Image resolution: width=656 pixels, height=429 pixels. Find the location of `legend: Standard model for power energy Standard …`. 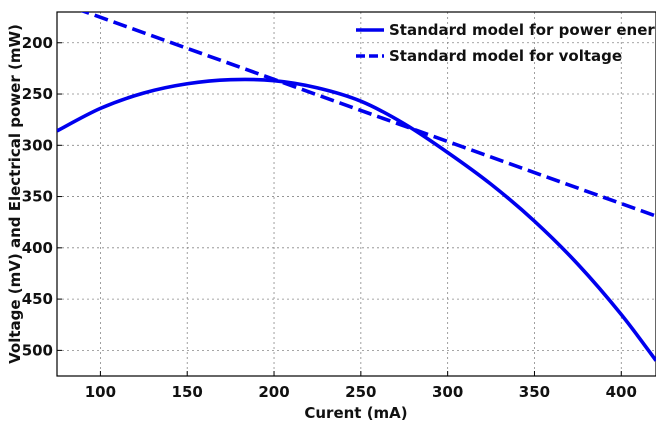

legend: Standard model for power energy Standard … is located at coordinates (506, 43).